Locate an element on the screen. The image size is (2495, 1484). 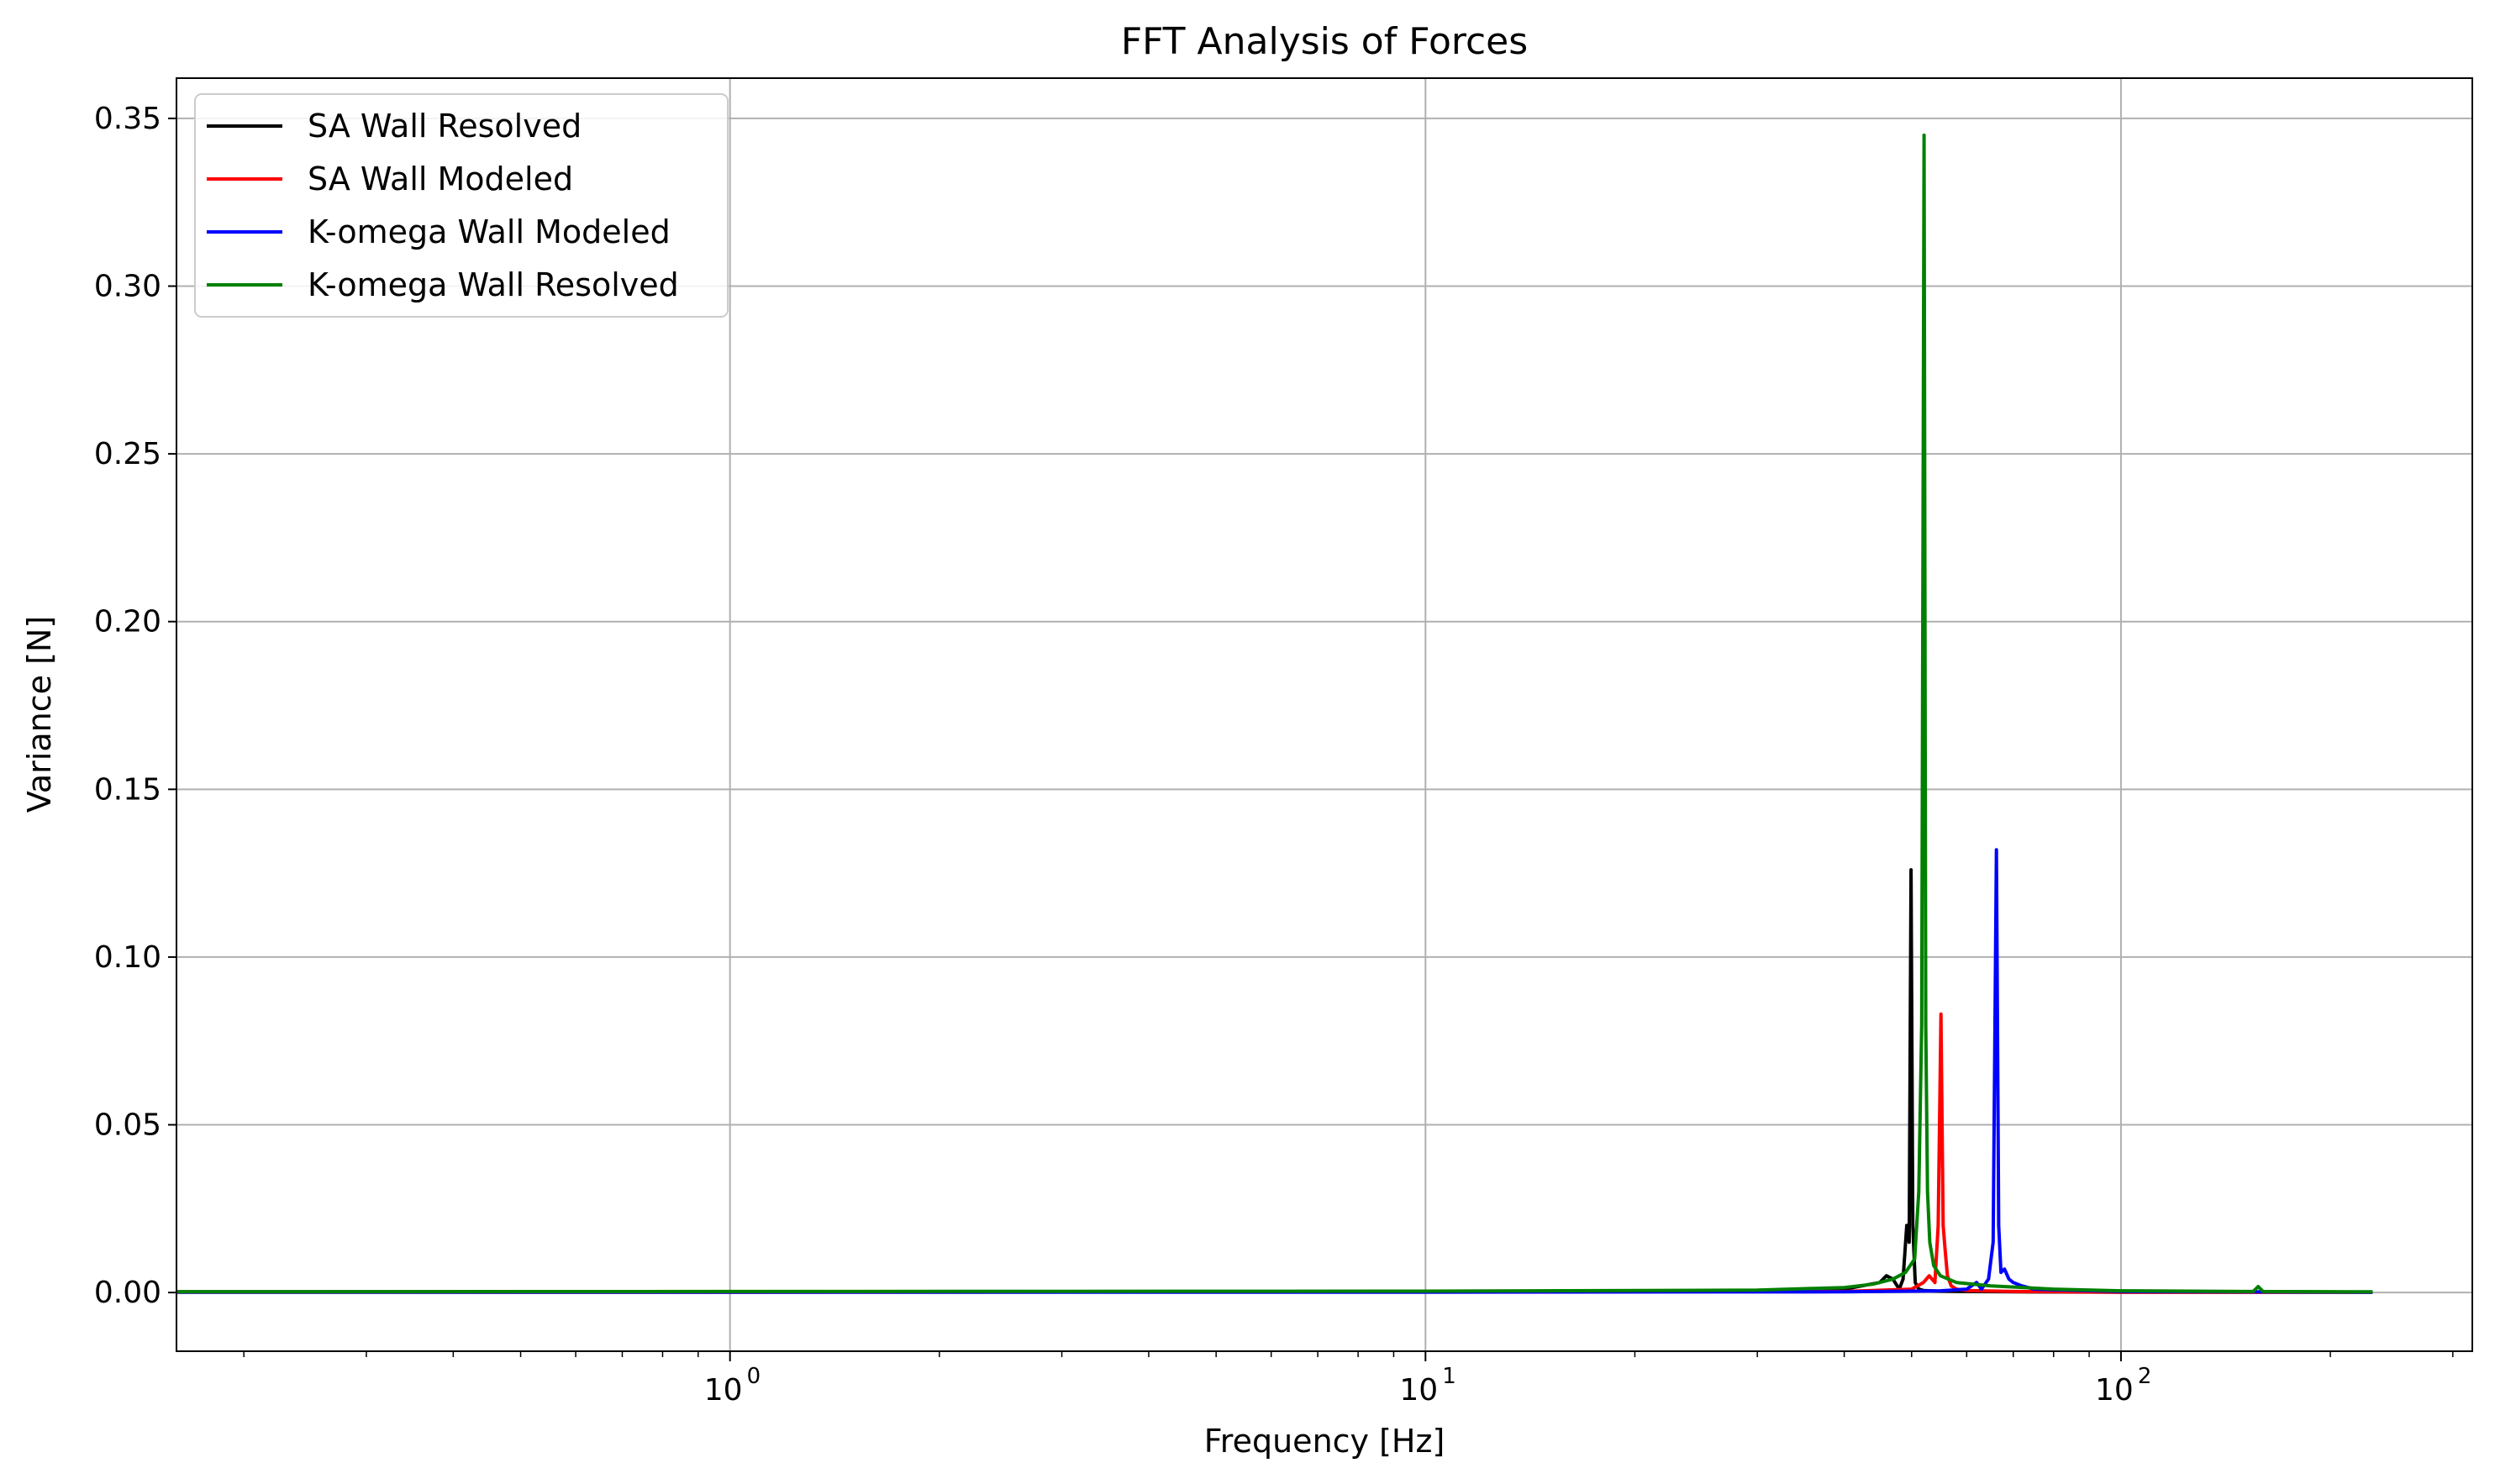
svg-text: 2 is located at coordinates (2145, 1376).